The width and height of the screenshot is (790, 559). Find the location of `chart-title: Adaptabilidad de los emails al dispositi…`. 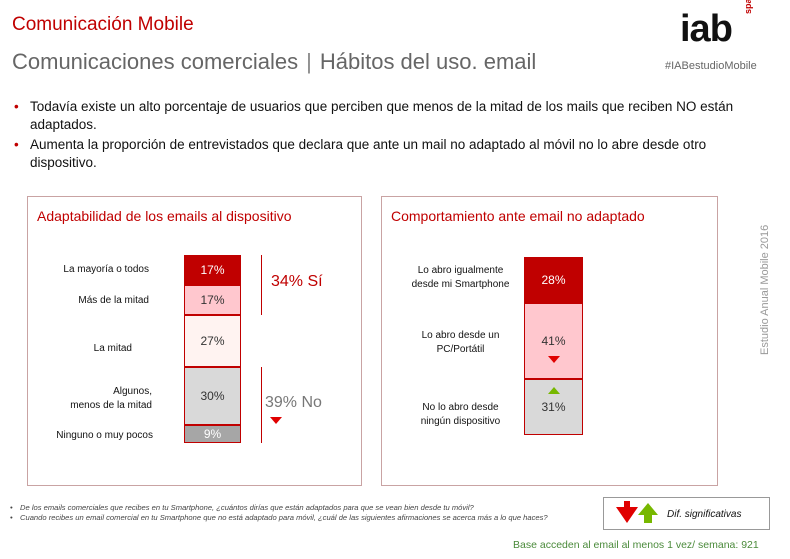

chart-title: Adaptabilidad de los emails al dispositi… is located at coordinates (164, 216).